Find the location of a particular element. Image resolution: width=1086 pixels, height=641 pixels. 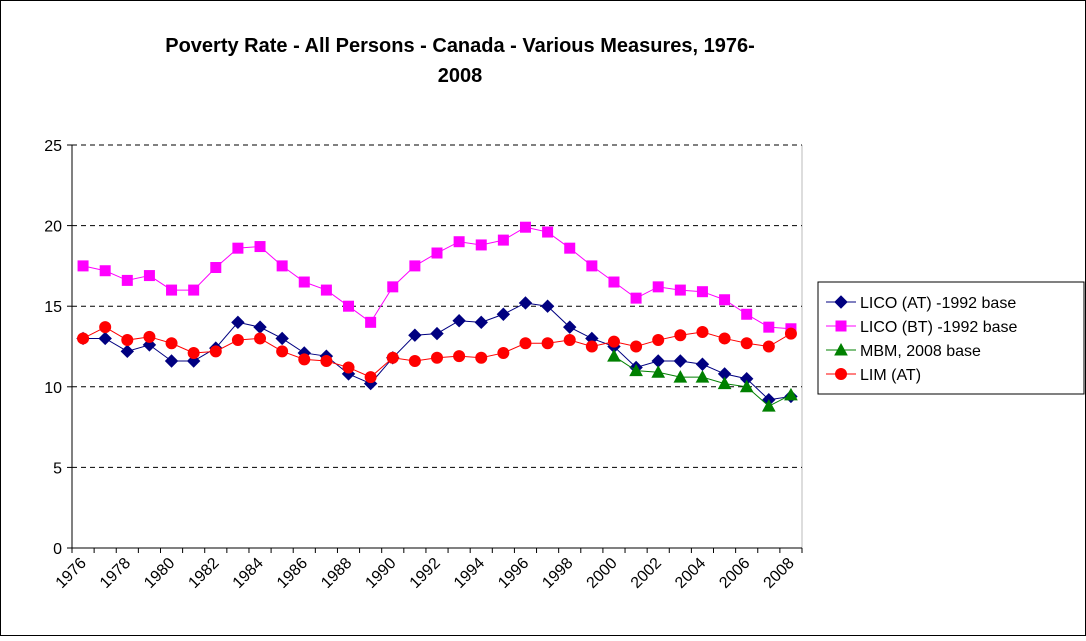

y-tick-label: 10 is located at coordinates (53, 388).